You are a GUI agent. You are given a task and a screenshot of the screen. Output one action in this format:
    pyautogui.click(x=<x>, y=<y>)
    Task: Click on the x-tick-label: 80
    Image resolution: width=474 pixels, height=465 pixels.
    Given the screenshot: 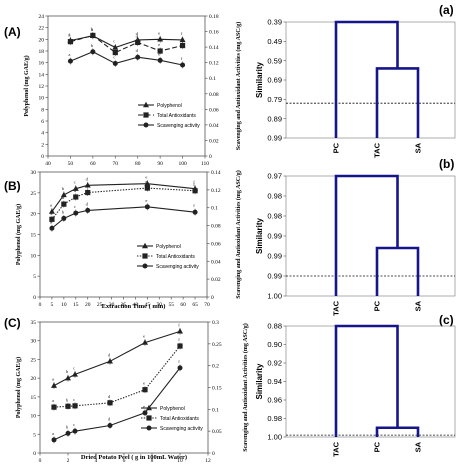 What is the action you would take?
    pyautogui.click(x=138, y=164)
    